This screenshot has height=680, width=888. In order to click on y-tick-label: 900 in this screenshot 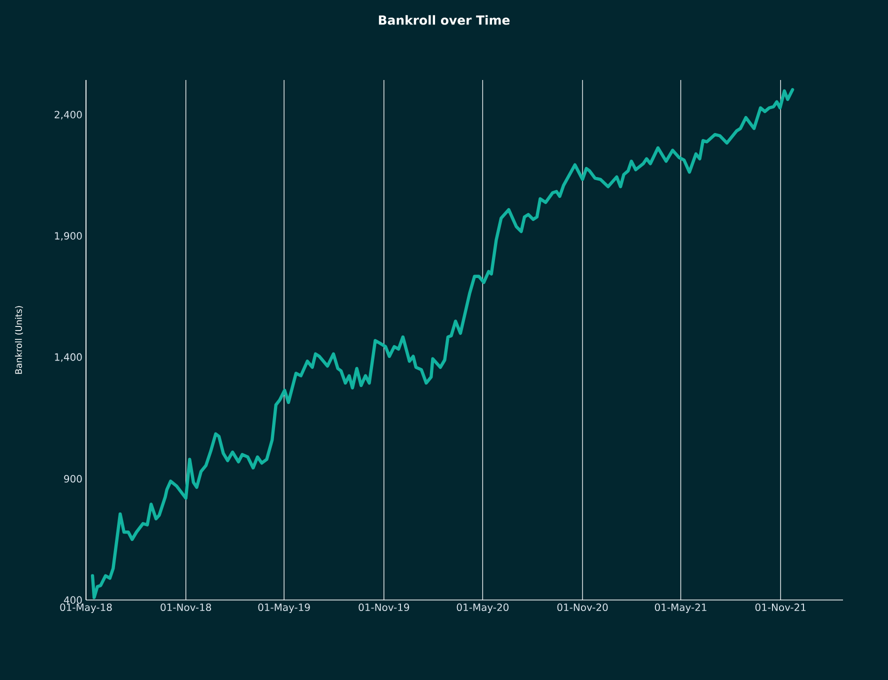, I will do `click(73, 479)`.